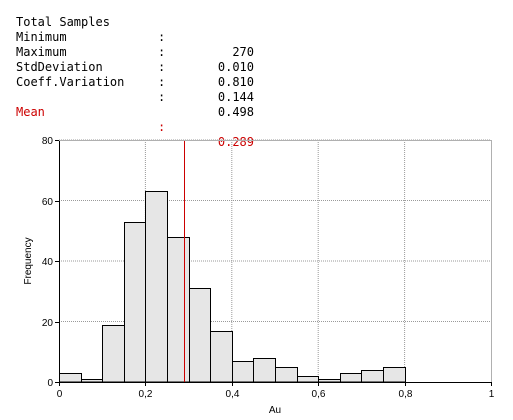  I want to click on stat-value: 0.144, so click(235, 97).